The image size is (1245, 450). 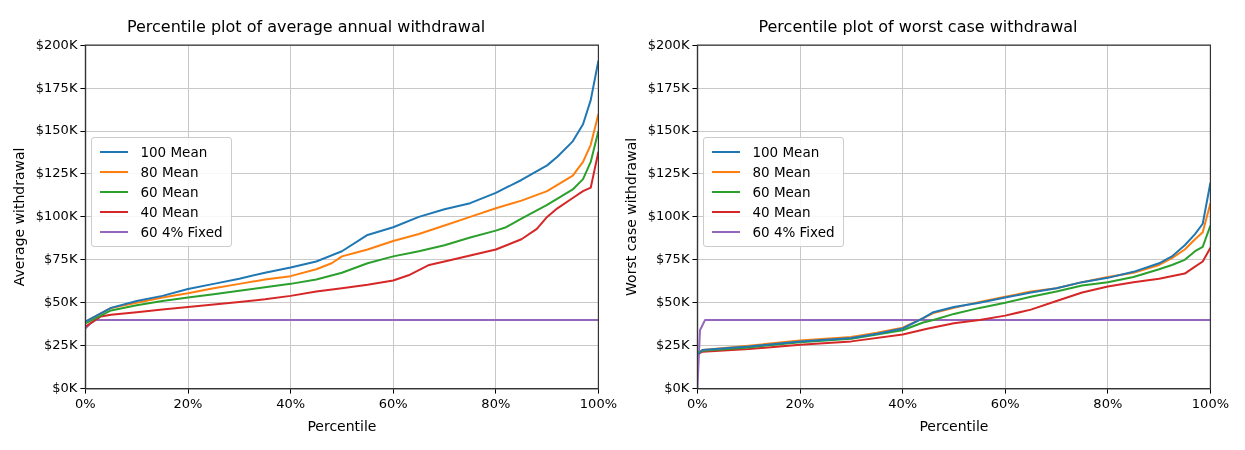 What do you see at coordinates (631, 216) in the screenshot?
I see `y-axis-title: Worst case withdrawal` at bounding box center [631, 216].